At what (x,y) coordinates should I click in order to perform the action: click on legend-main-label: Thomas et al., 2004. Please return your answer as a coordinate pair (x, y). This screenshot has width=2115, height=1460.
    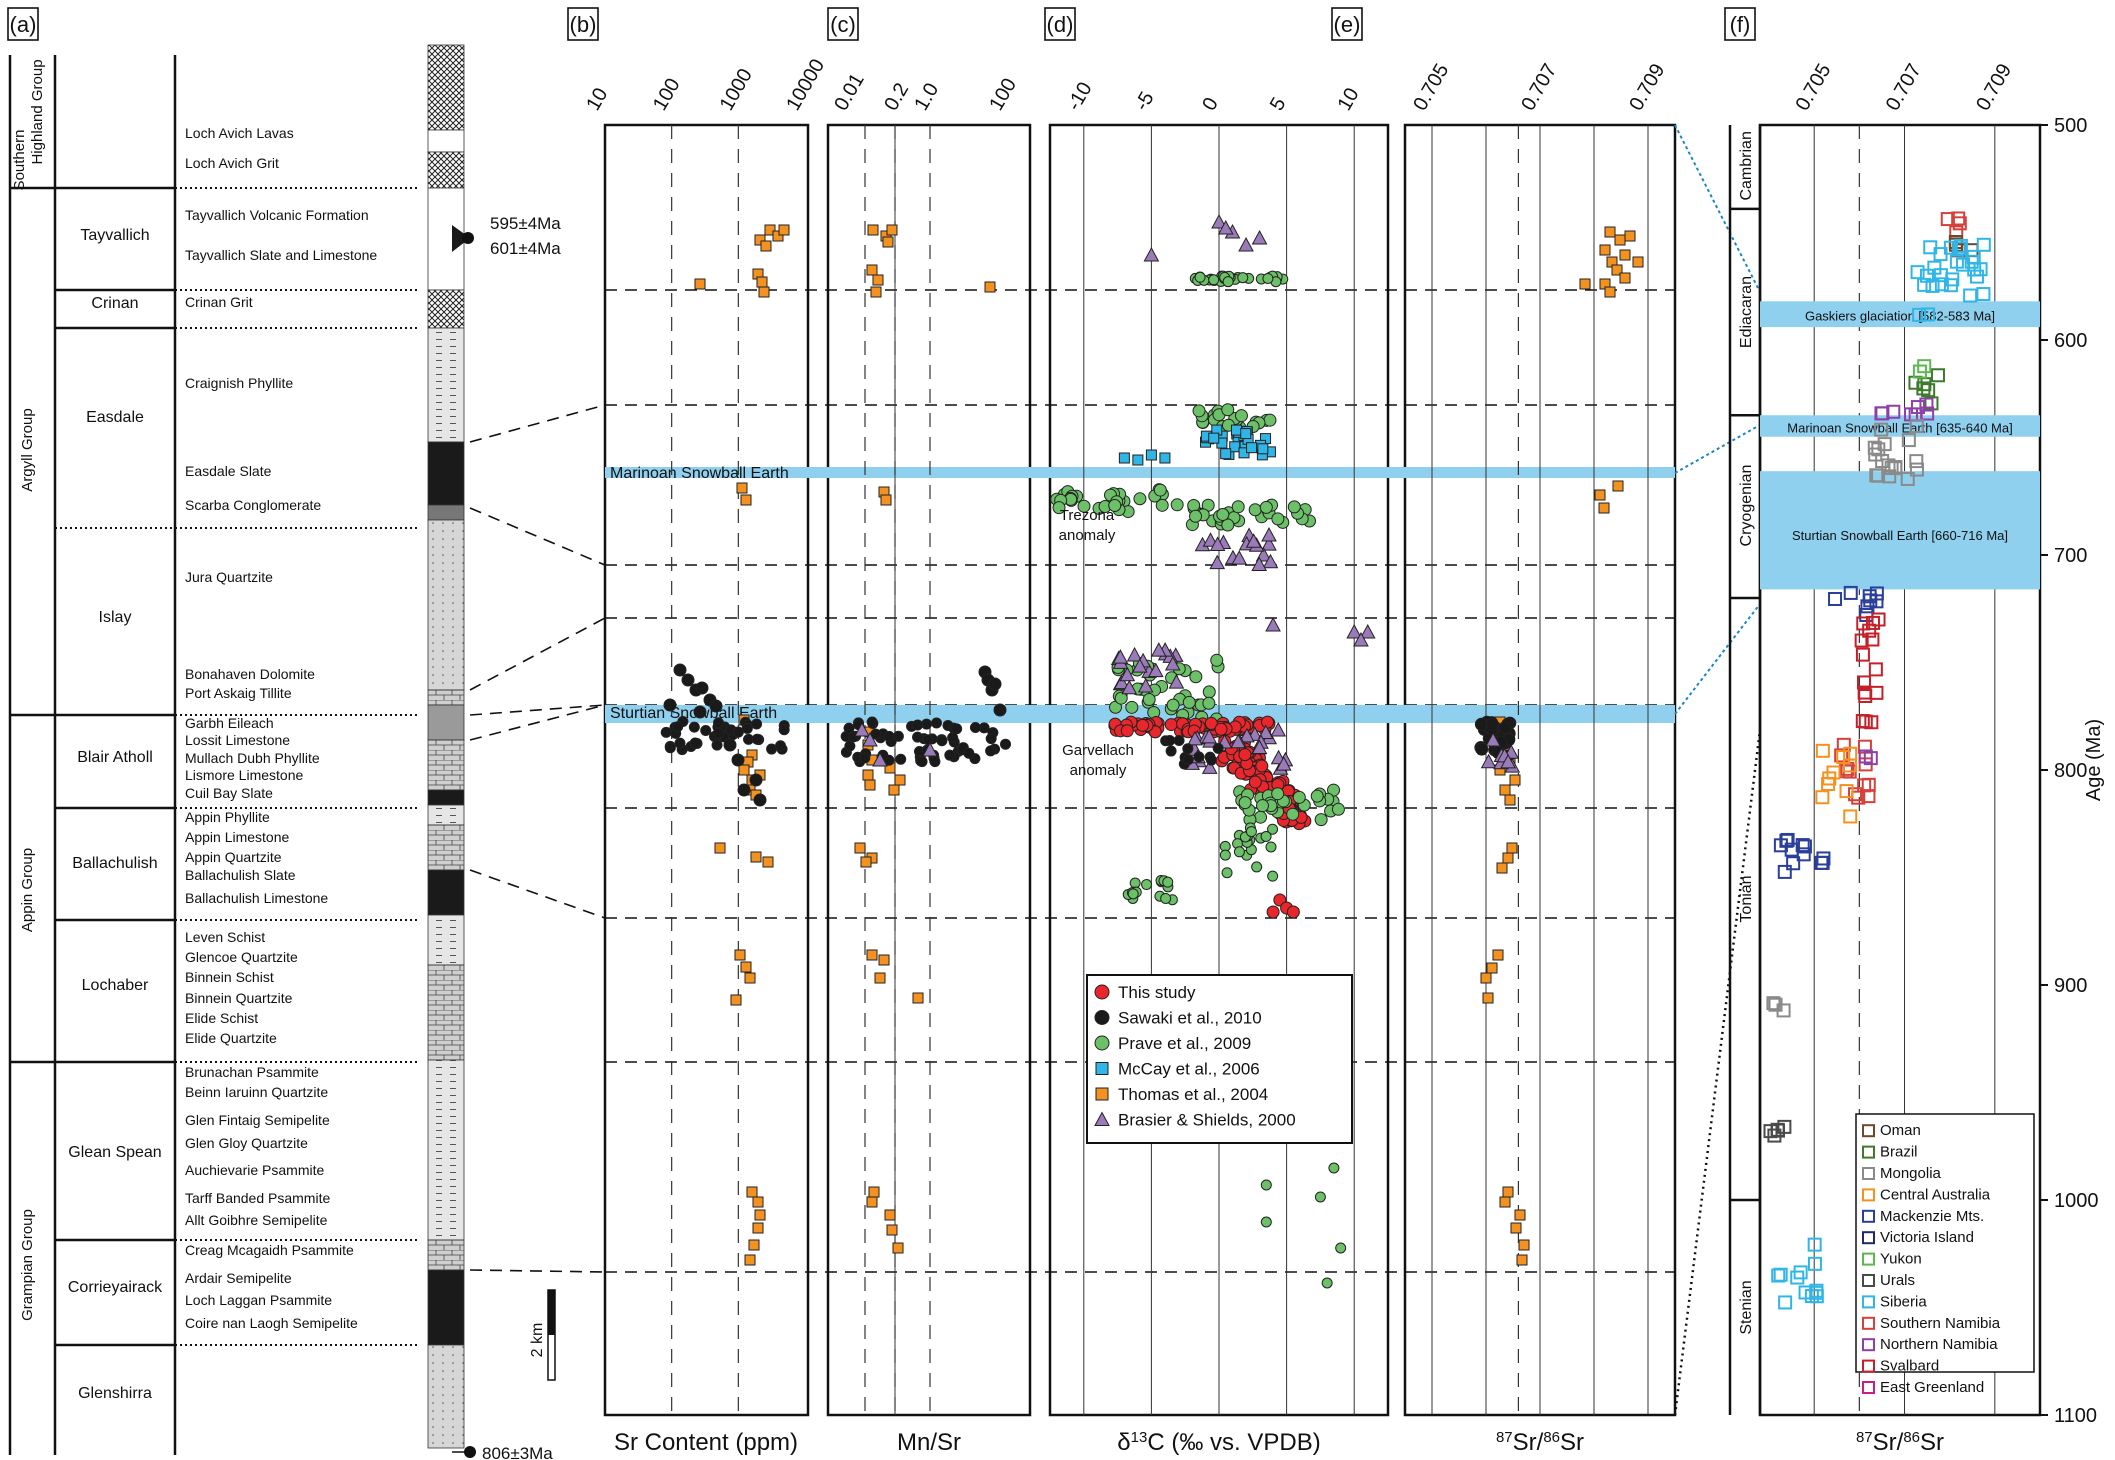
    Looking at the image, I should click on (1193, 1094).